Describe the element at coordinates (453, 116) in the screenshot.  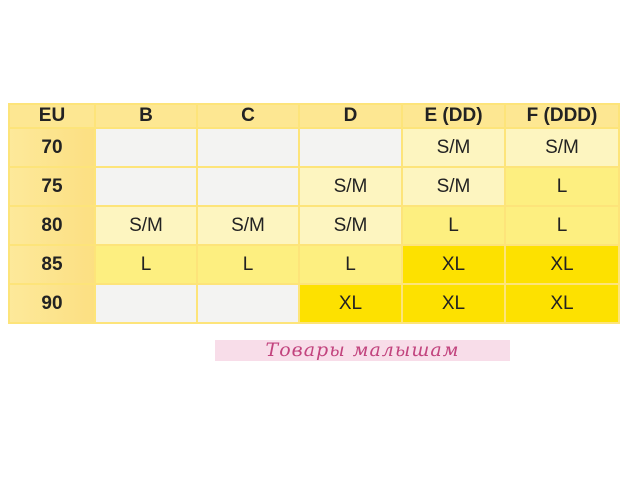
I see `column-header: E (DD)` at that location.